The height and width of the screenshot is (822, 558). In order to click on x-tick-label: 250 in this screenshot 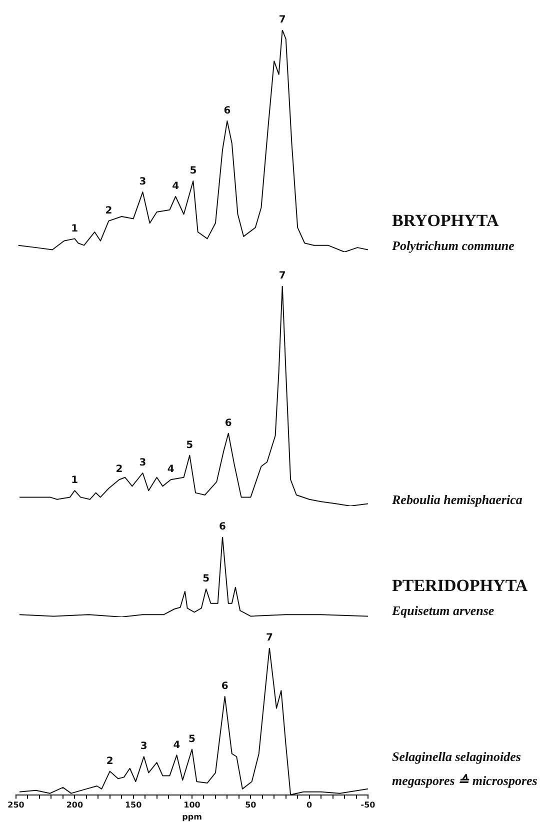, I will do `click(16, 805)`.